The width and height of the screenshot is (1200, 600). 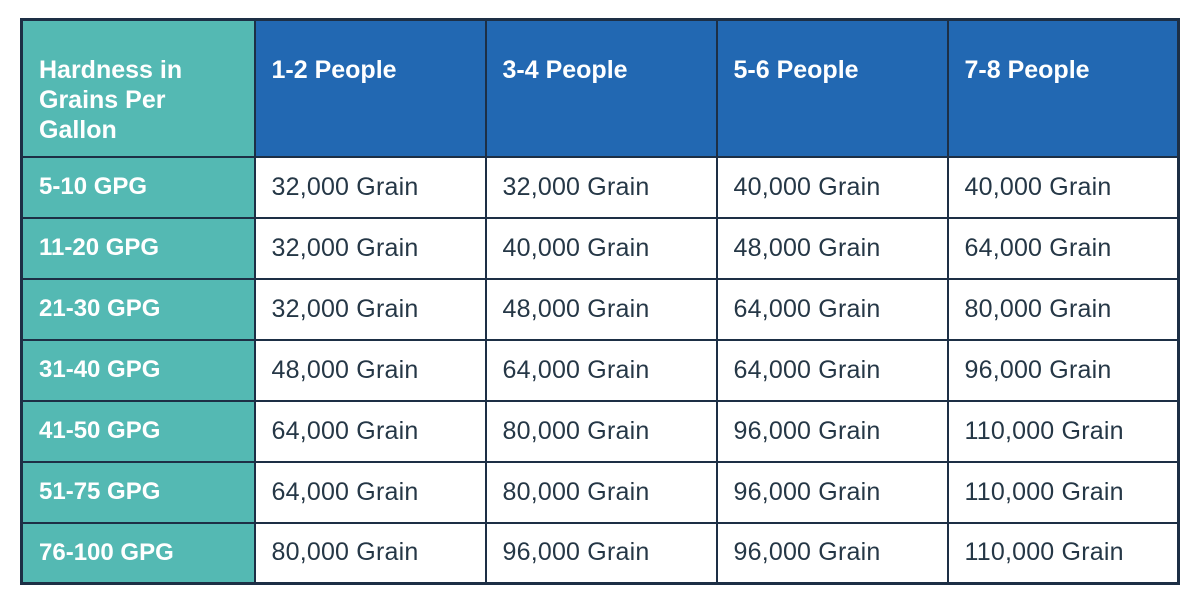 I want to click on row-label-76-100-gpg: 76-100 GPG, so click(x=138, y=553).